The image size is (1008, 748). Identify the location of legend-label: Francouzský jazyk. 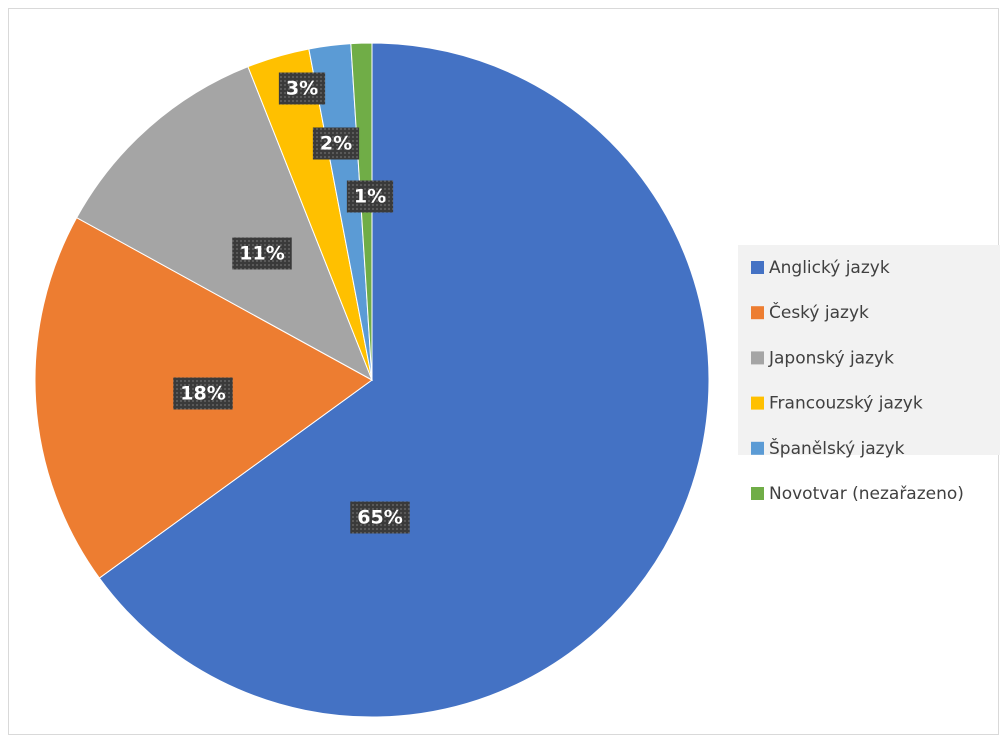
(846, 404).